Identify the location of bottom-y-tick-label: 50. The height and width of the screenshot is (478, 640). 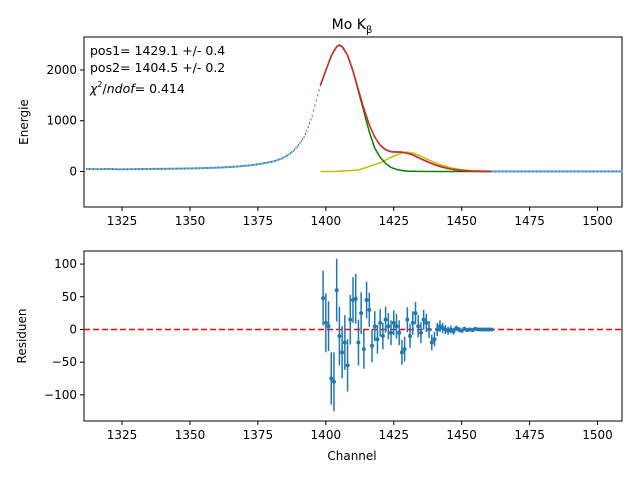
(69, 297).